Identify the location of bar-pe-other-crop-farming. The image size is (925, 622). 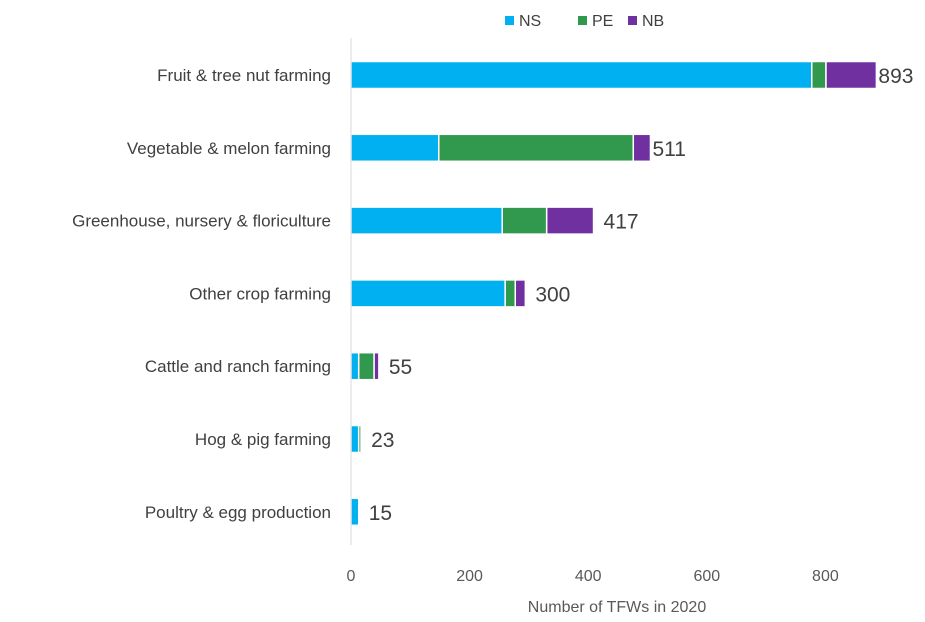
(510, 293).